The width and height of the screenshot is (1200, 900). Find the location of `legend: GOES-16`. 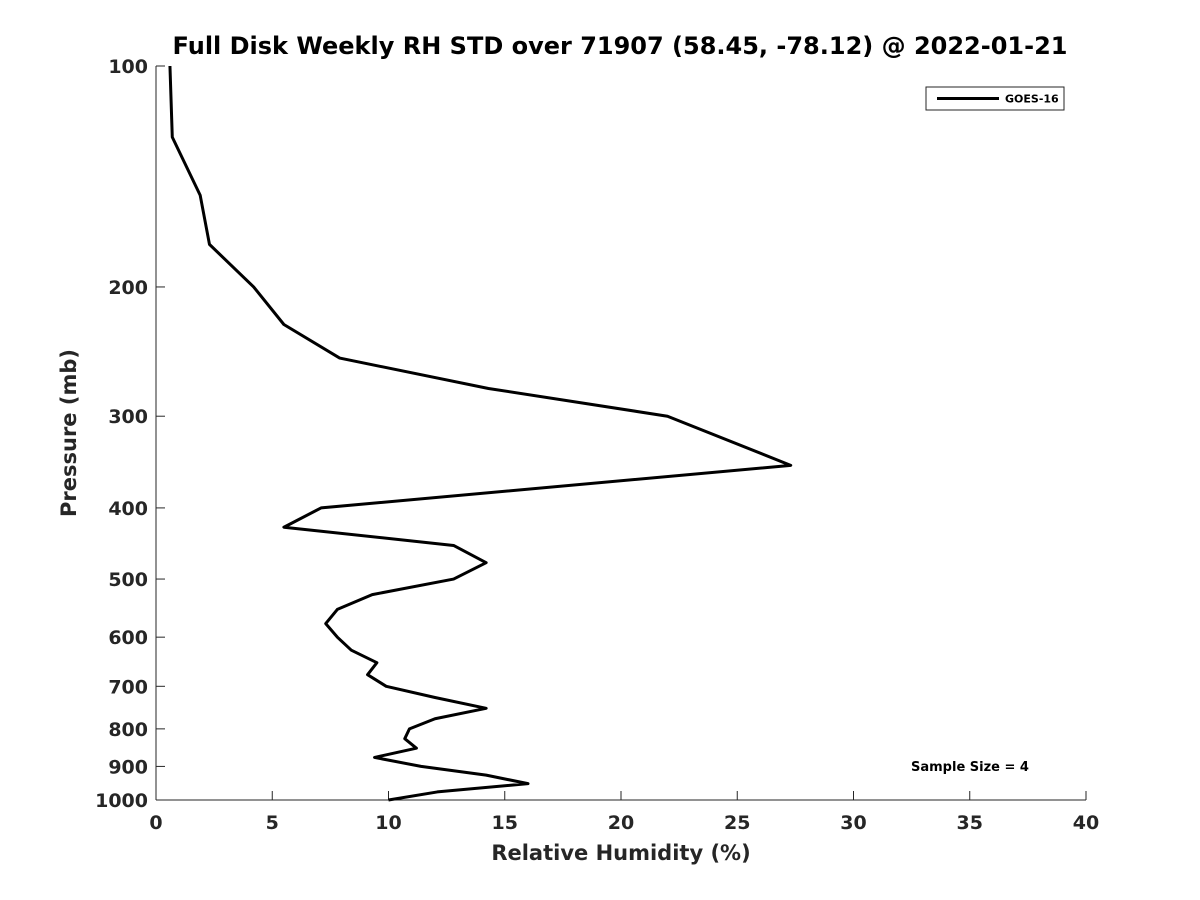

legend: GOES-16 is located at coordinates (995, 98).